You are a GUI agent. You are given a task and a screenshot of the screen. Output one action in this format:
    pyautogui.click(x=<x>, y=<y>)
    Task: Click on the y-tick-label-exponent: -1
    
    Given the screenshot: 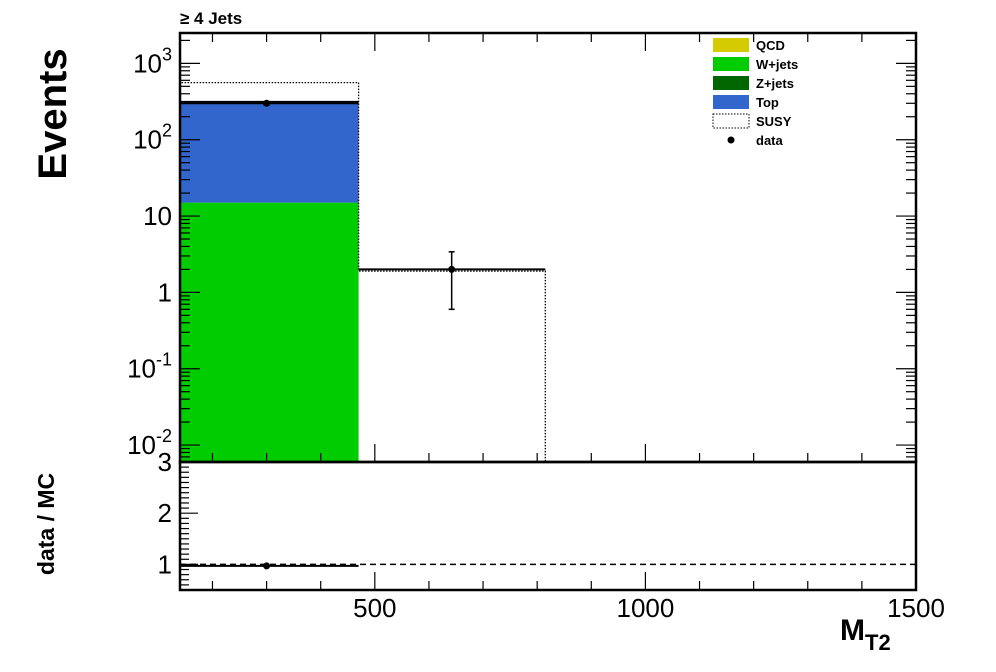 What is the action you would take?
    pyautogui.click(x=164, y=360)
    